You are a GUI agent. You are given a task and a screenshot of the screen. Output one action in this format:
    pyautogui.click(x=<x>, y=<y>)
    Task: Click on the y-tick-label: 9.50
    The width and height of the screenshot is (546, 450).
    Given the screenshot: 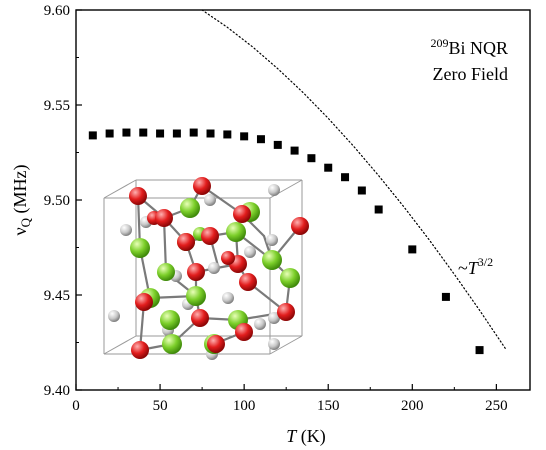 What is the action you would take?
    pyautogui.click(x=57, y=201)
    